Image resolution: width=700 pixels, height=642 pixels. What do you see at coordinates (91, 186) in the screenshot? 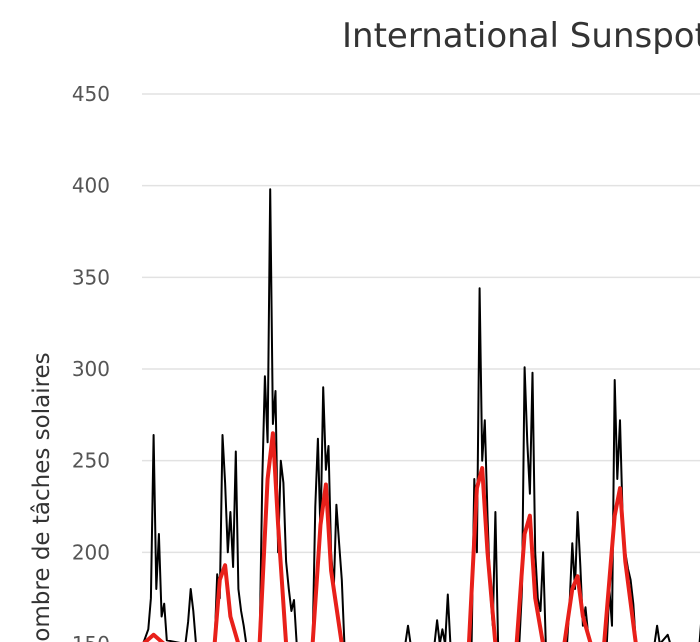
I see `y-tick-label-400: 400` at bounding box center [91, 186].